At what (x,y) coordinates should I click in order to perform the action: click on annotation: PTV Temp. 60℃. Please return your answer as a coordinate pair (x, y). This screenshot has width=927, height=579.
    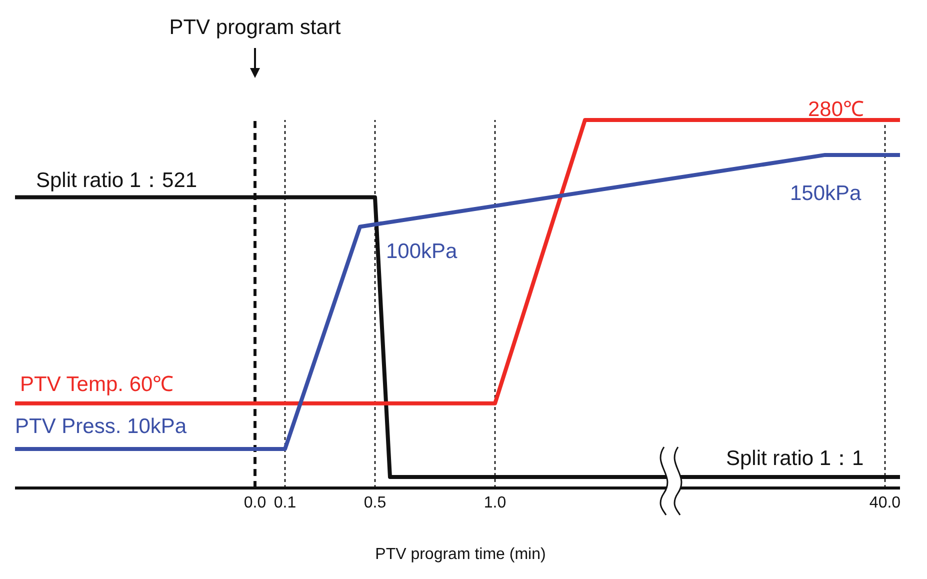
    Looking at the image, I should click on (97, 384).